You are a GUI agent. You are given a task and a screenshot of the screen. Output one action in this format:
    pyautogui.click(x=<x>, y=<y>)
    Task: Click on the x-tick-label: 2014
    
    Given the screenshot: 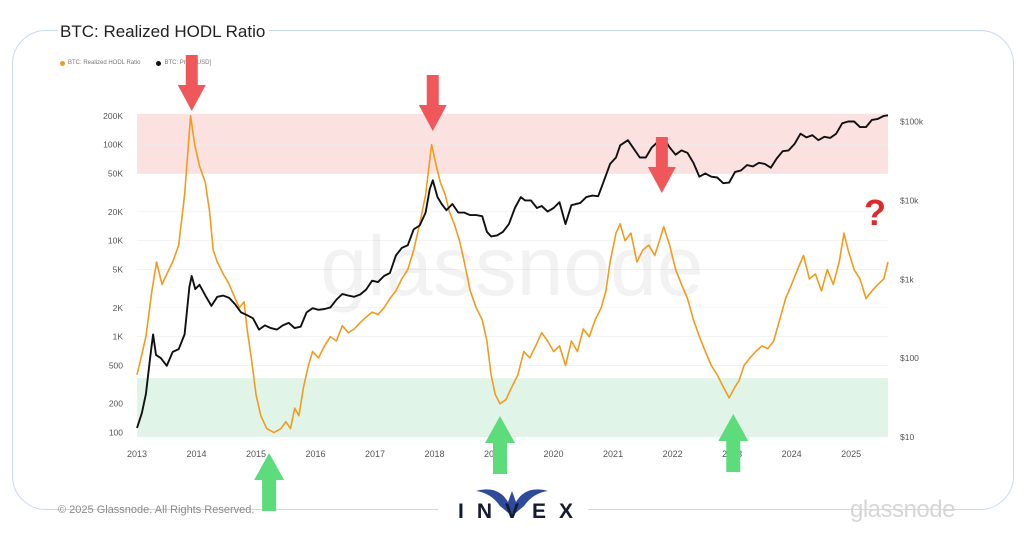 What is the action you would take?
    pyautogui.click(x=196, y=454)
    